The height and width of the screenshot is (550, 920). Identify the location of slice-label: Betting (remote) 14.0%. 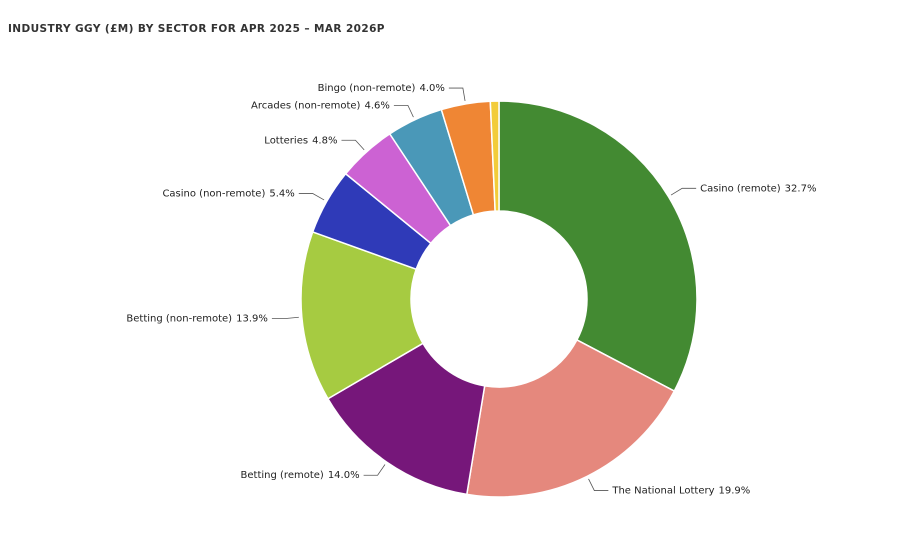
(300, 475).